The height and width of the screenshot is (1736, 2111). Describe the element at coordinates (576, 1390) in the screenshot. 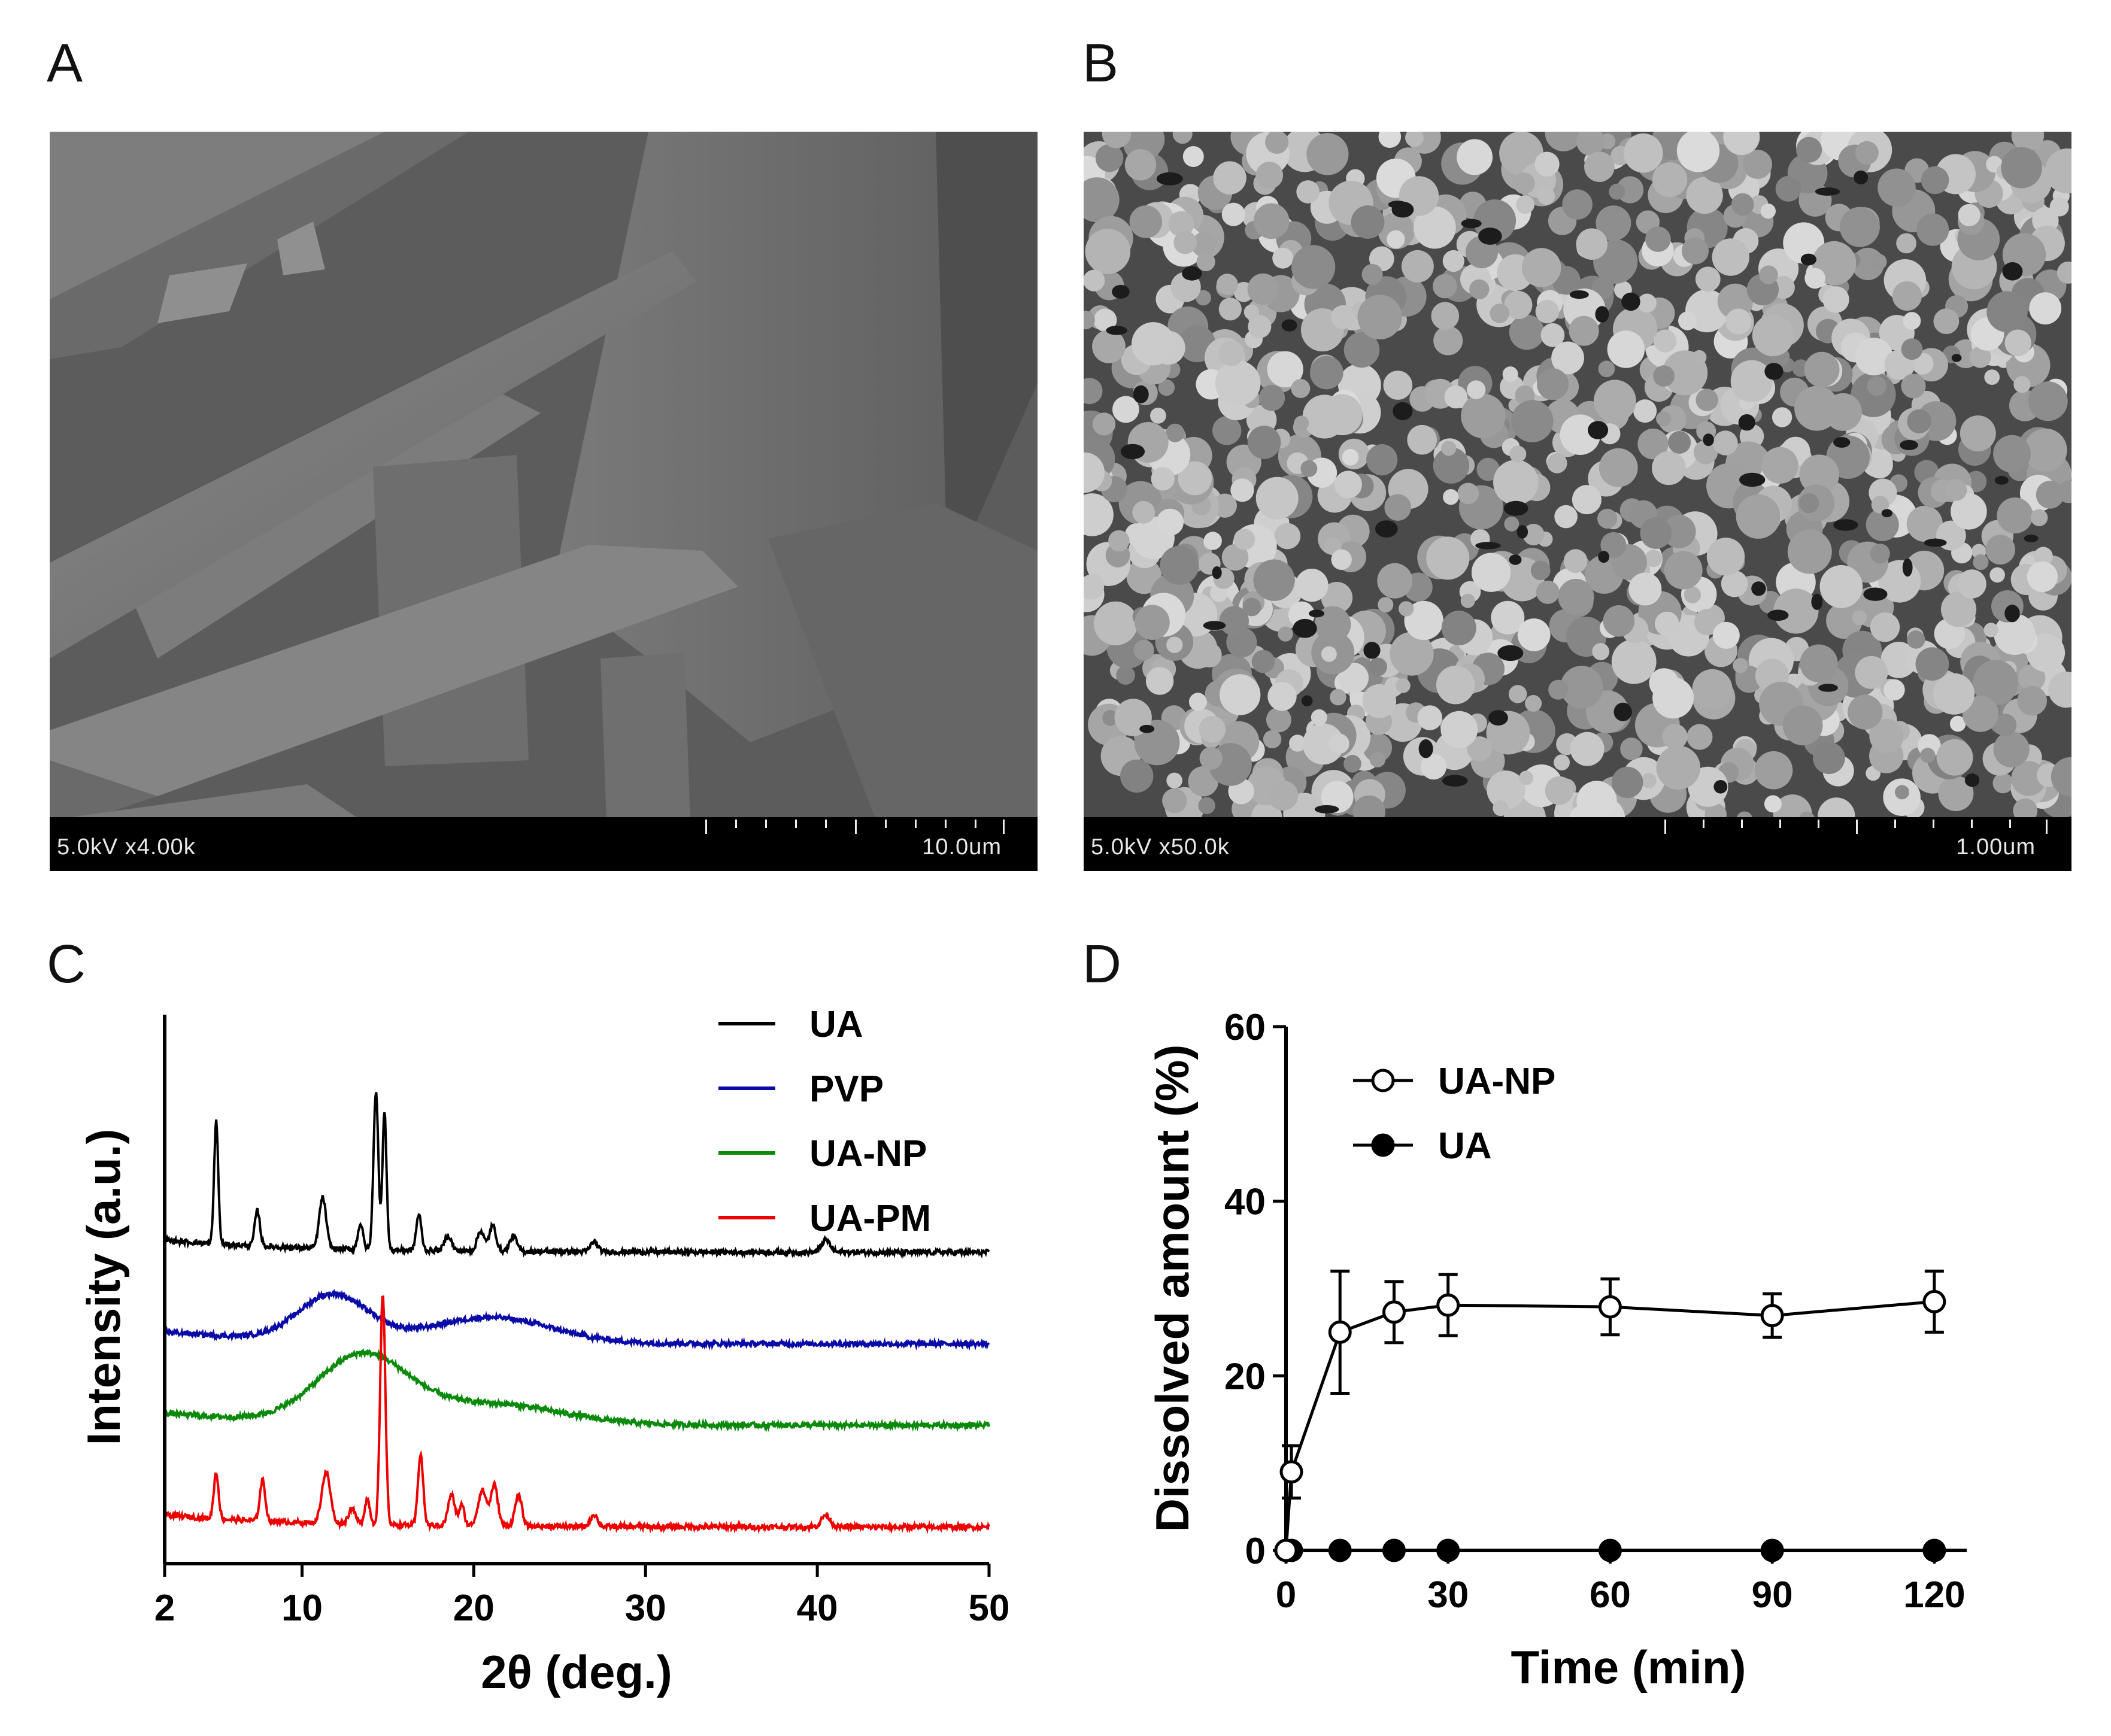

I see `series-line-ua-np` at that location.